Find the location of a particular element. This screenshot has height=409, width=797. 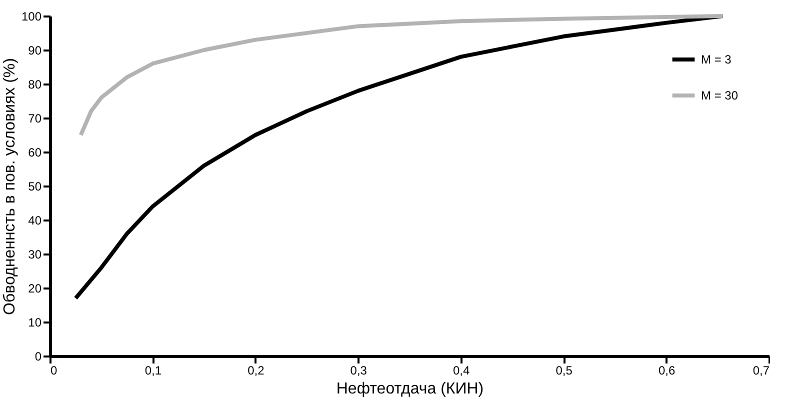

y-tick-label: 60 is located at coordinates (35, 153).